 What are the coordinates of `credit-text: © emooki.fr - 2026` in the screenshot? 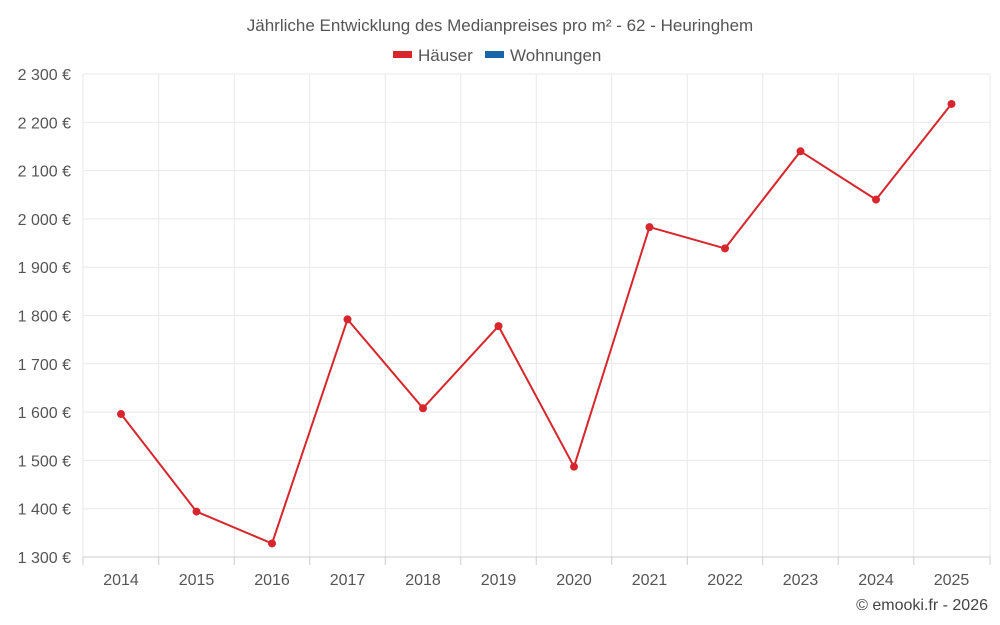 It's located at (922, 605).